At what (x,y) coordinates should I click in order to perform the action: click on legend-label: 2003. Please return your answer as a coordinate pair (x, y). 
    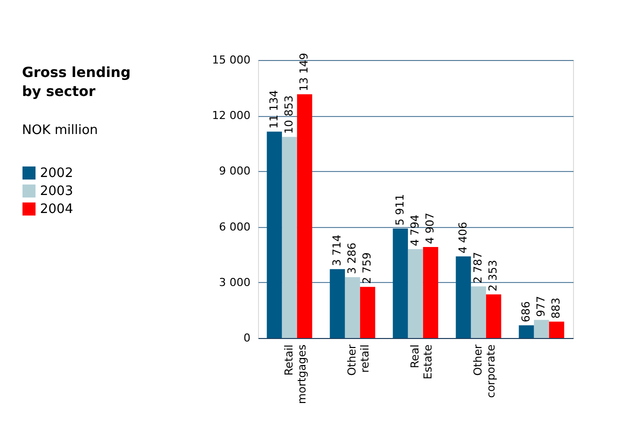
    Looking at the image, I should click on (57, 191).